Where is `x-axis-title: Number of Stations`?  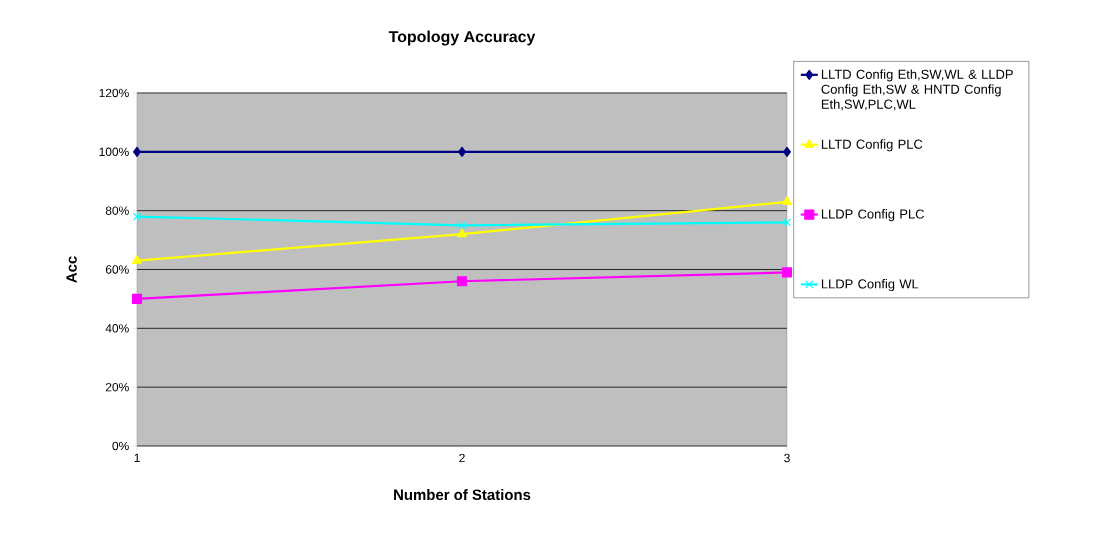 x-axis-title: Number of Stations is located at coordinates (462, 495).